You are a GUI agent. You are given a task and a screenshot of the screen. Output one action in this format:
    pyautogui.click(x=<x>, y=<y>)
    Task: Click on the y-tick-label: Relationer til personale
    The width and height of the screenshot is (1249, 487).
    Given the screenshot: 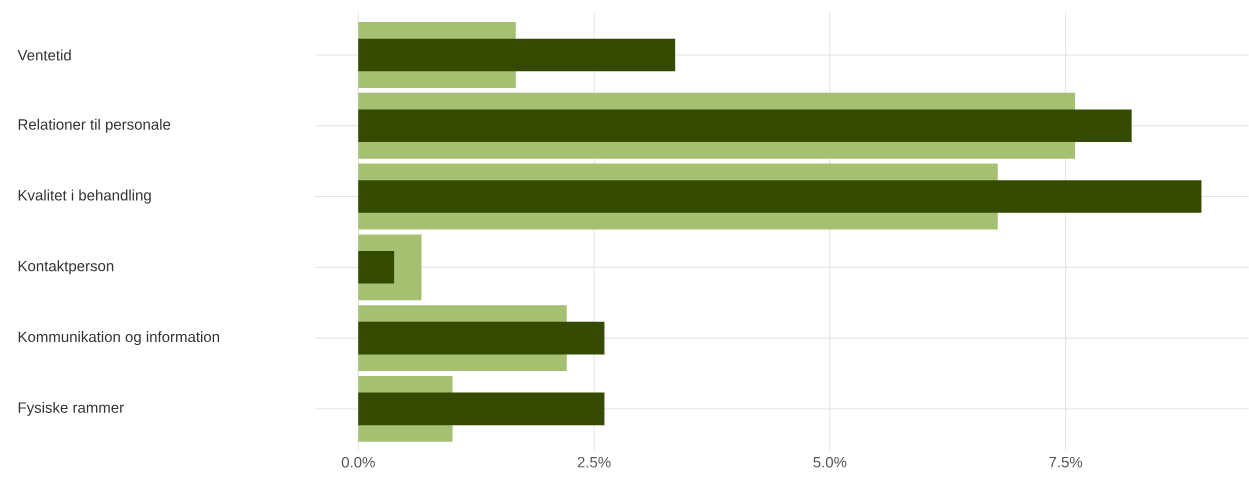 What is the action you would take?
    pyautogui.click(x=94, y=125)
    